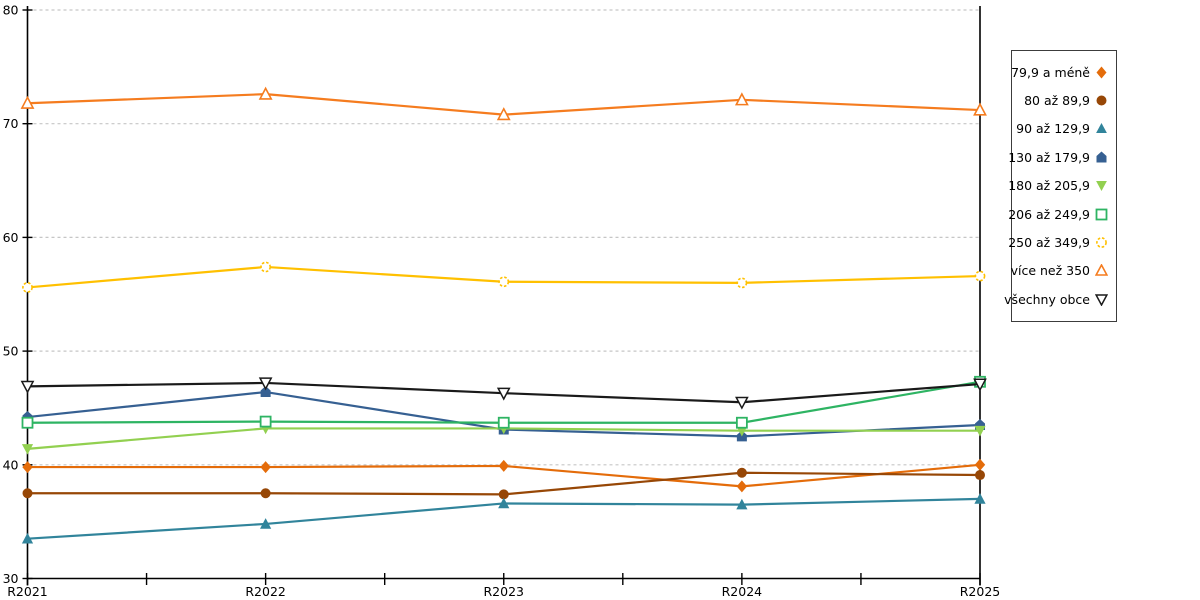 The width and height of the screenshot is (1200, 600). I want to click on legend-label: více než 350, so click(1050, 271).